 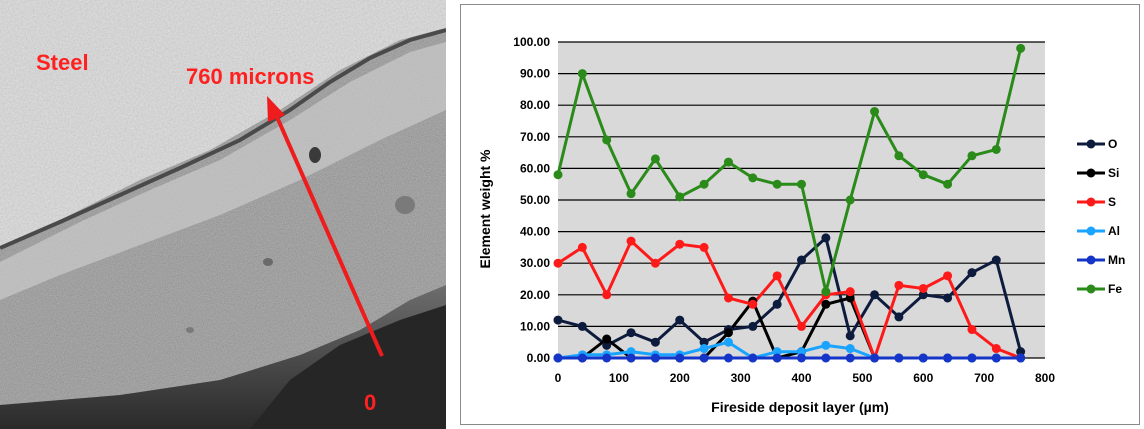 I want to click on x-tick-label: 300, so click(x=741, y=378).